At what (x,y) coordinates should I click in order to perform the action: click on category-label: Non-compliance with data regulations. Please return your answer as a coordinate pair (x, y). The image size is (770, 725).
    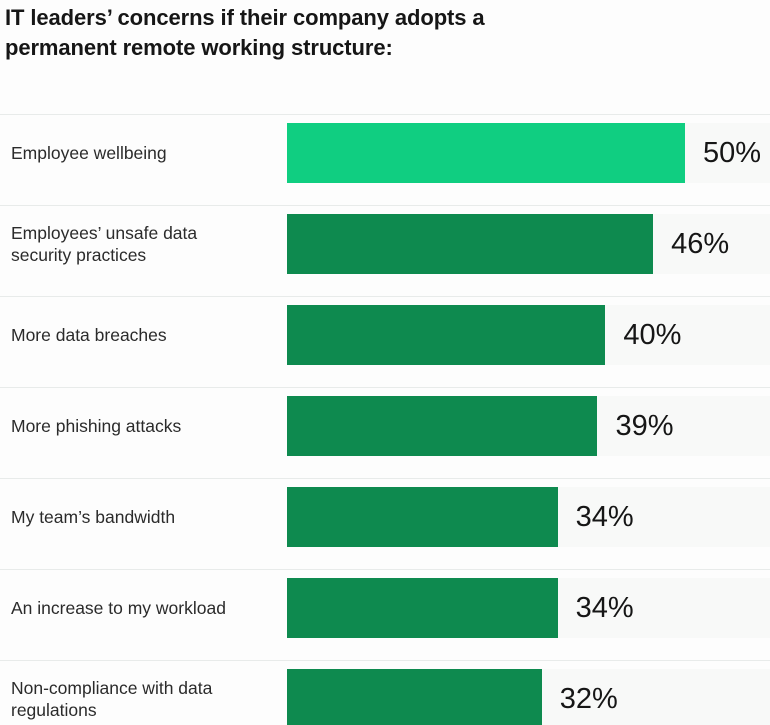
    Looking at the image, I should click on (112, 699).